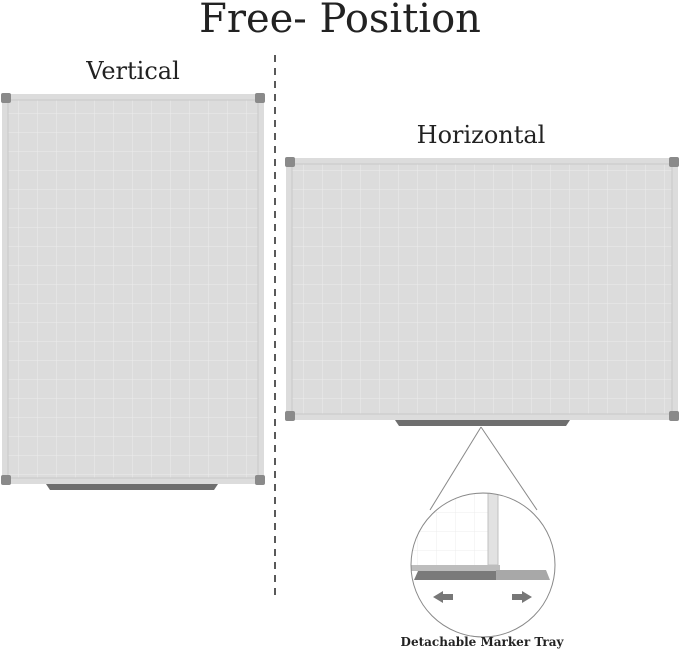 This screenshot has width=679, height=654. What do you see at coordinates (482, 642) in the screenshot?
I see `tray-caption: Detachable Marker Tray` at bounding box center [482, 642].